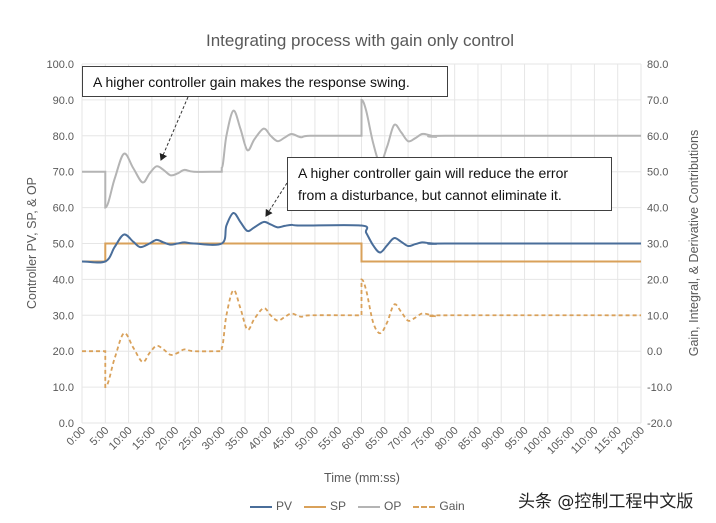 The height and width of the screenshot is (523, 716). Describe the element at coordinates (330, 439) in the screenshot. I see `x-tick-label: 55:00` at that location.